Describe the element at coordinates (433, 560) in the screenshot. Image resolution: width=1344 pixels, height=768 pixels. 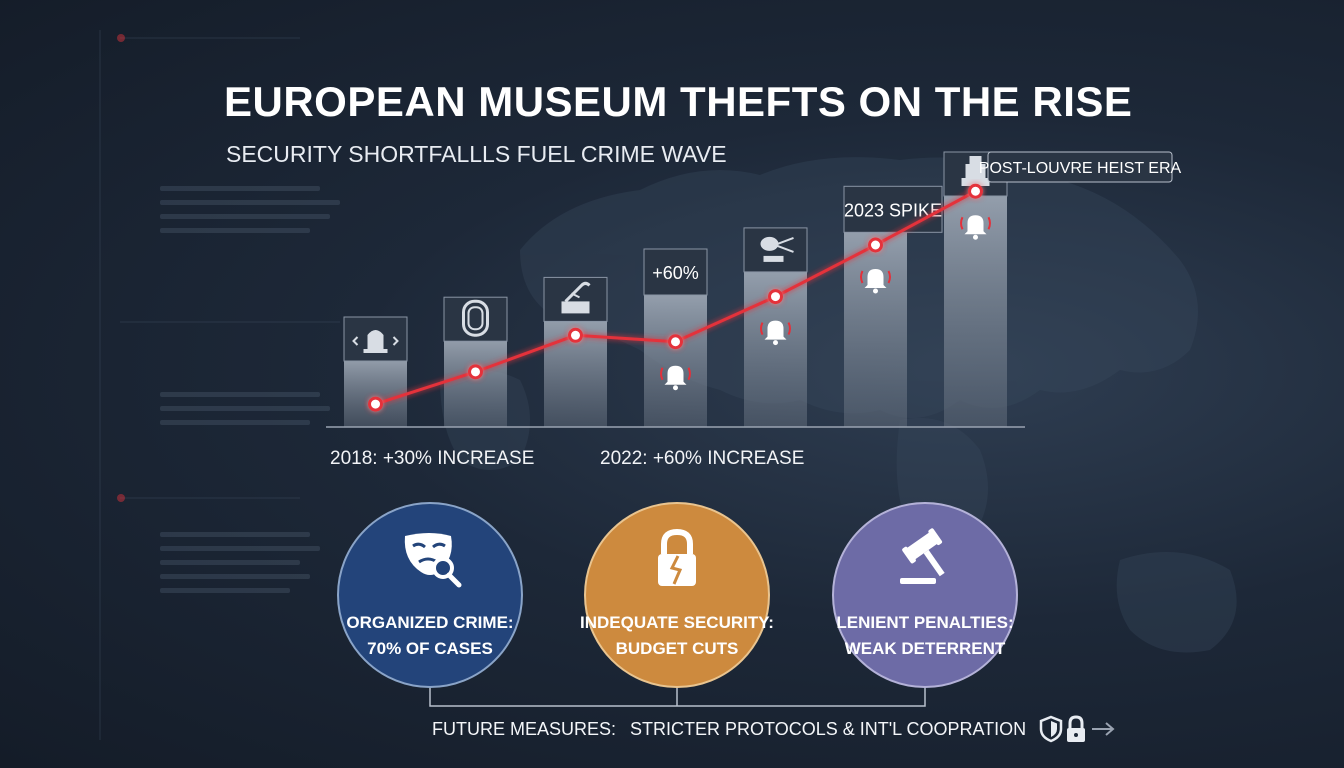
I see `mask-magnifier-icon` at that location.